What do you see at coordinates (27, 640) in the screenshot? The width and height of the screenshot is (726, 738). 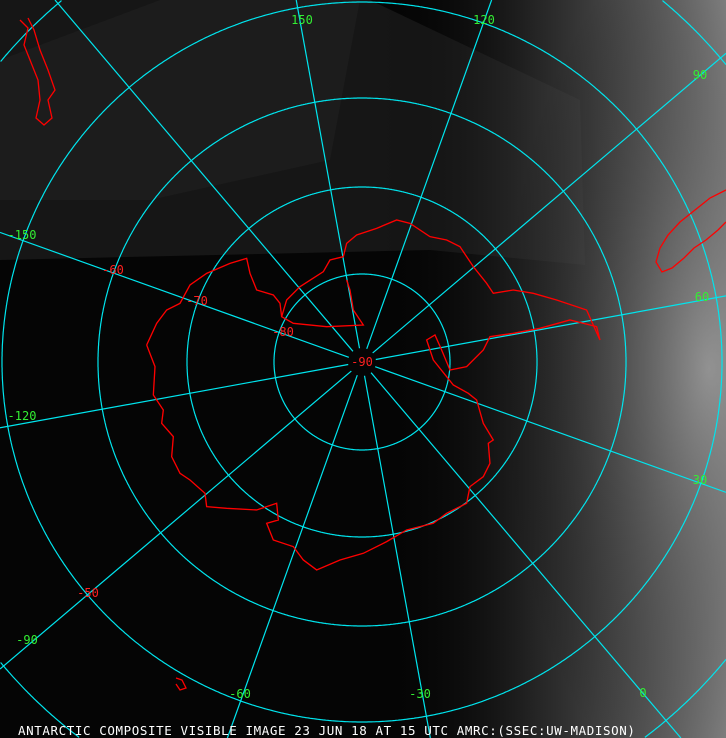 I see `longitude-label-minus90: -90` at bounding box center [27, 640].